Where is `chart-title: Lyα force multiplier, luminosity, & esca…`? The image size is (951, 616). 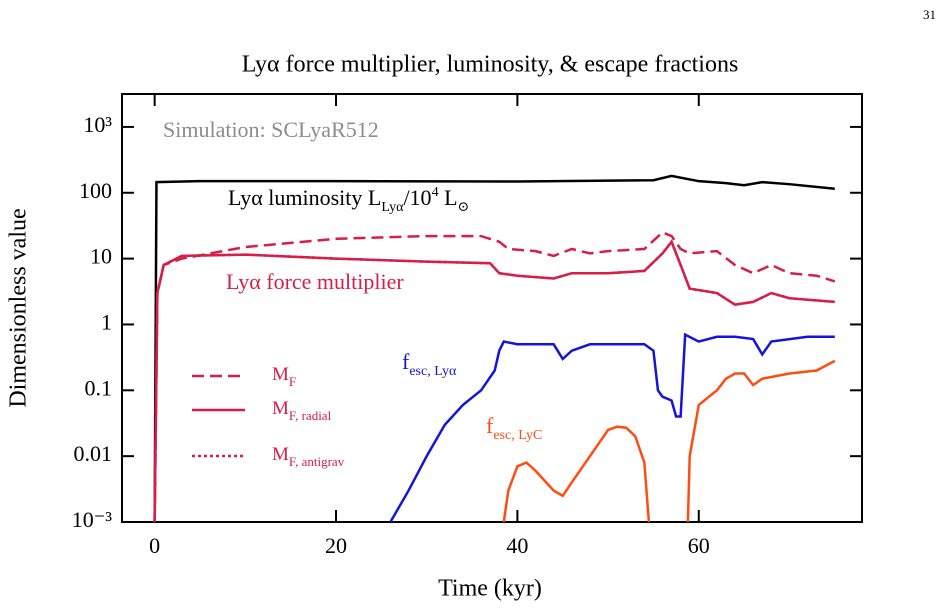 chart-title: Lyα force multiplier, luminosity, & esca… is located at coordinates (490, 65).